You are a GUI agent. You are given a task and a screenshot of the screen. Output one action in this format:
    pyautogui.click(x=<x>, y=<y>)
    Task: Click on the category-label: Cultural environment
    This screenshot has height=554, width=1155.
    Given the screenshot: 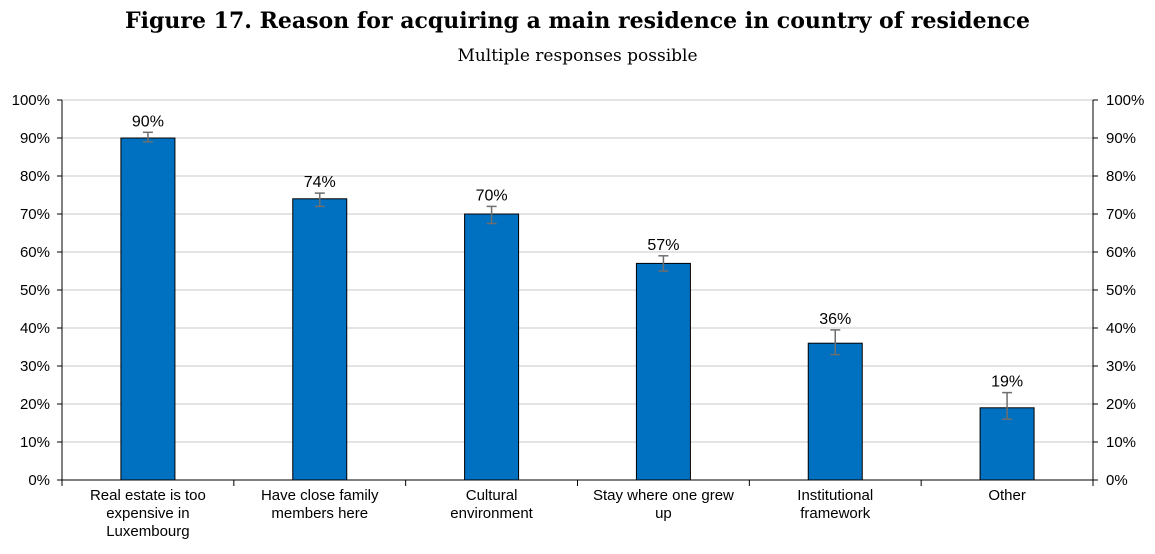 What is the action you would take?
    pyautogui.click(x=491, y=504)
    